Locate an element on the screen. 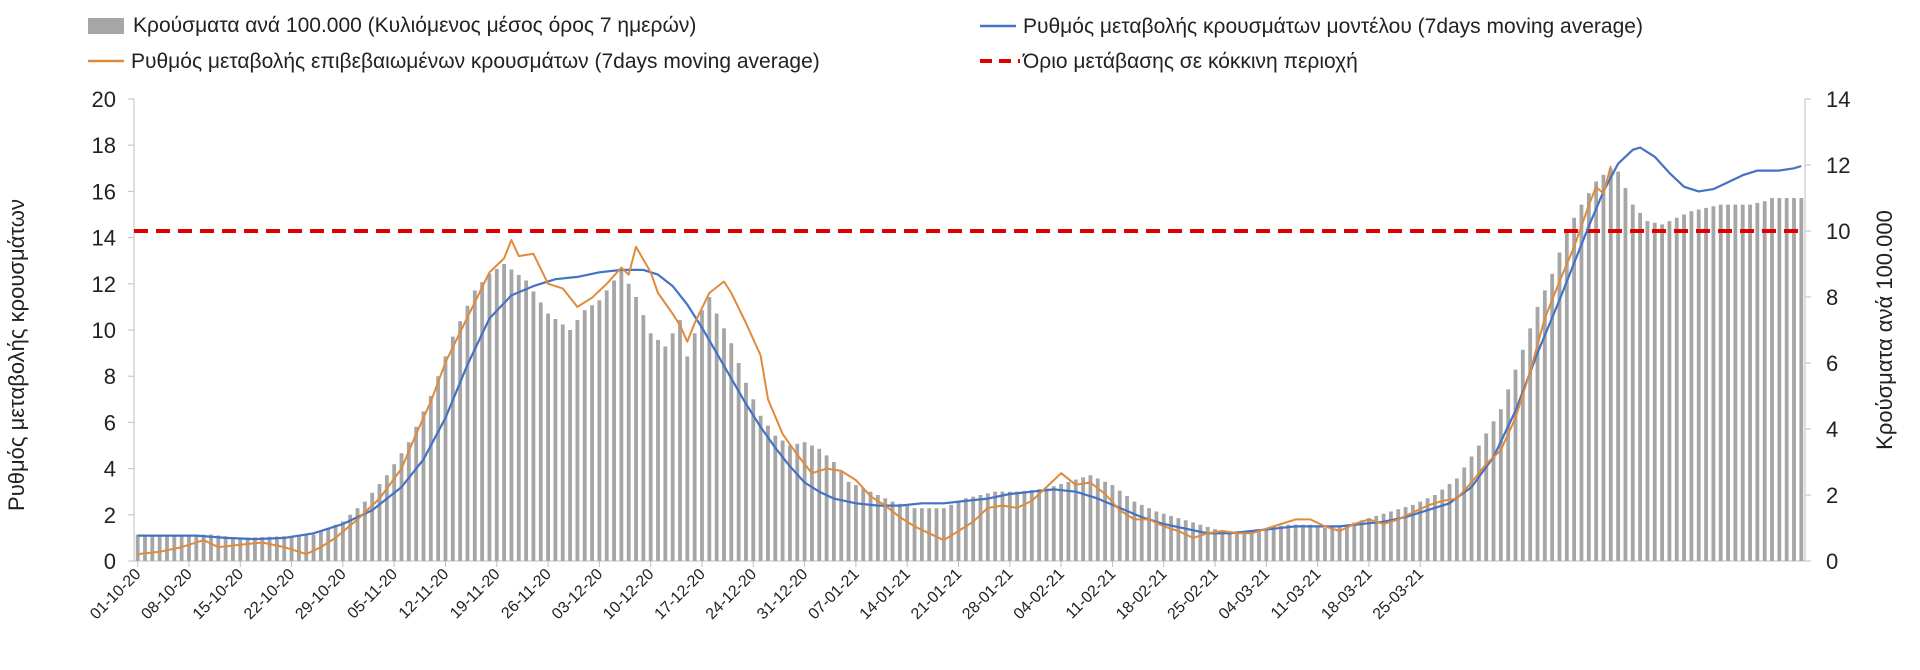 The image size is (1920, 670). x-tick-label: 25-03-21 is located at coordinates (1398, 594).